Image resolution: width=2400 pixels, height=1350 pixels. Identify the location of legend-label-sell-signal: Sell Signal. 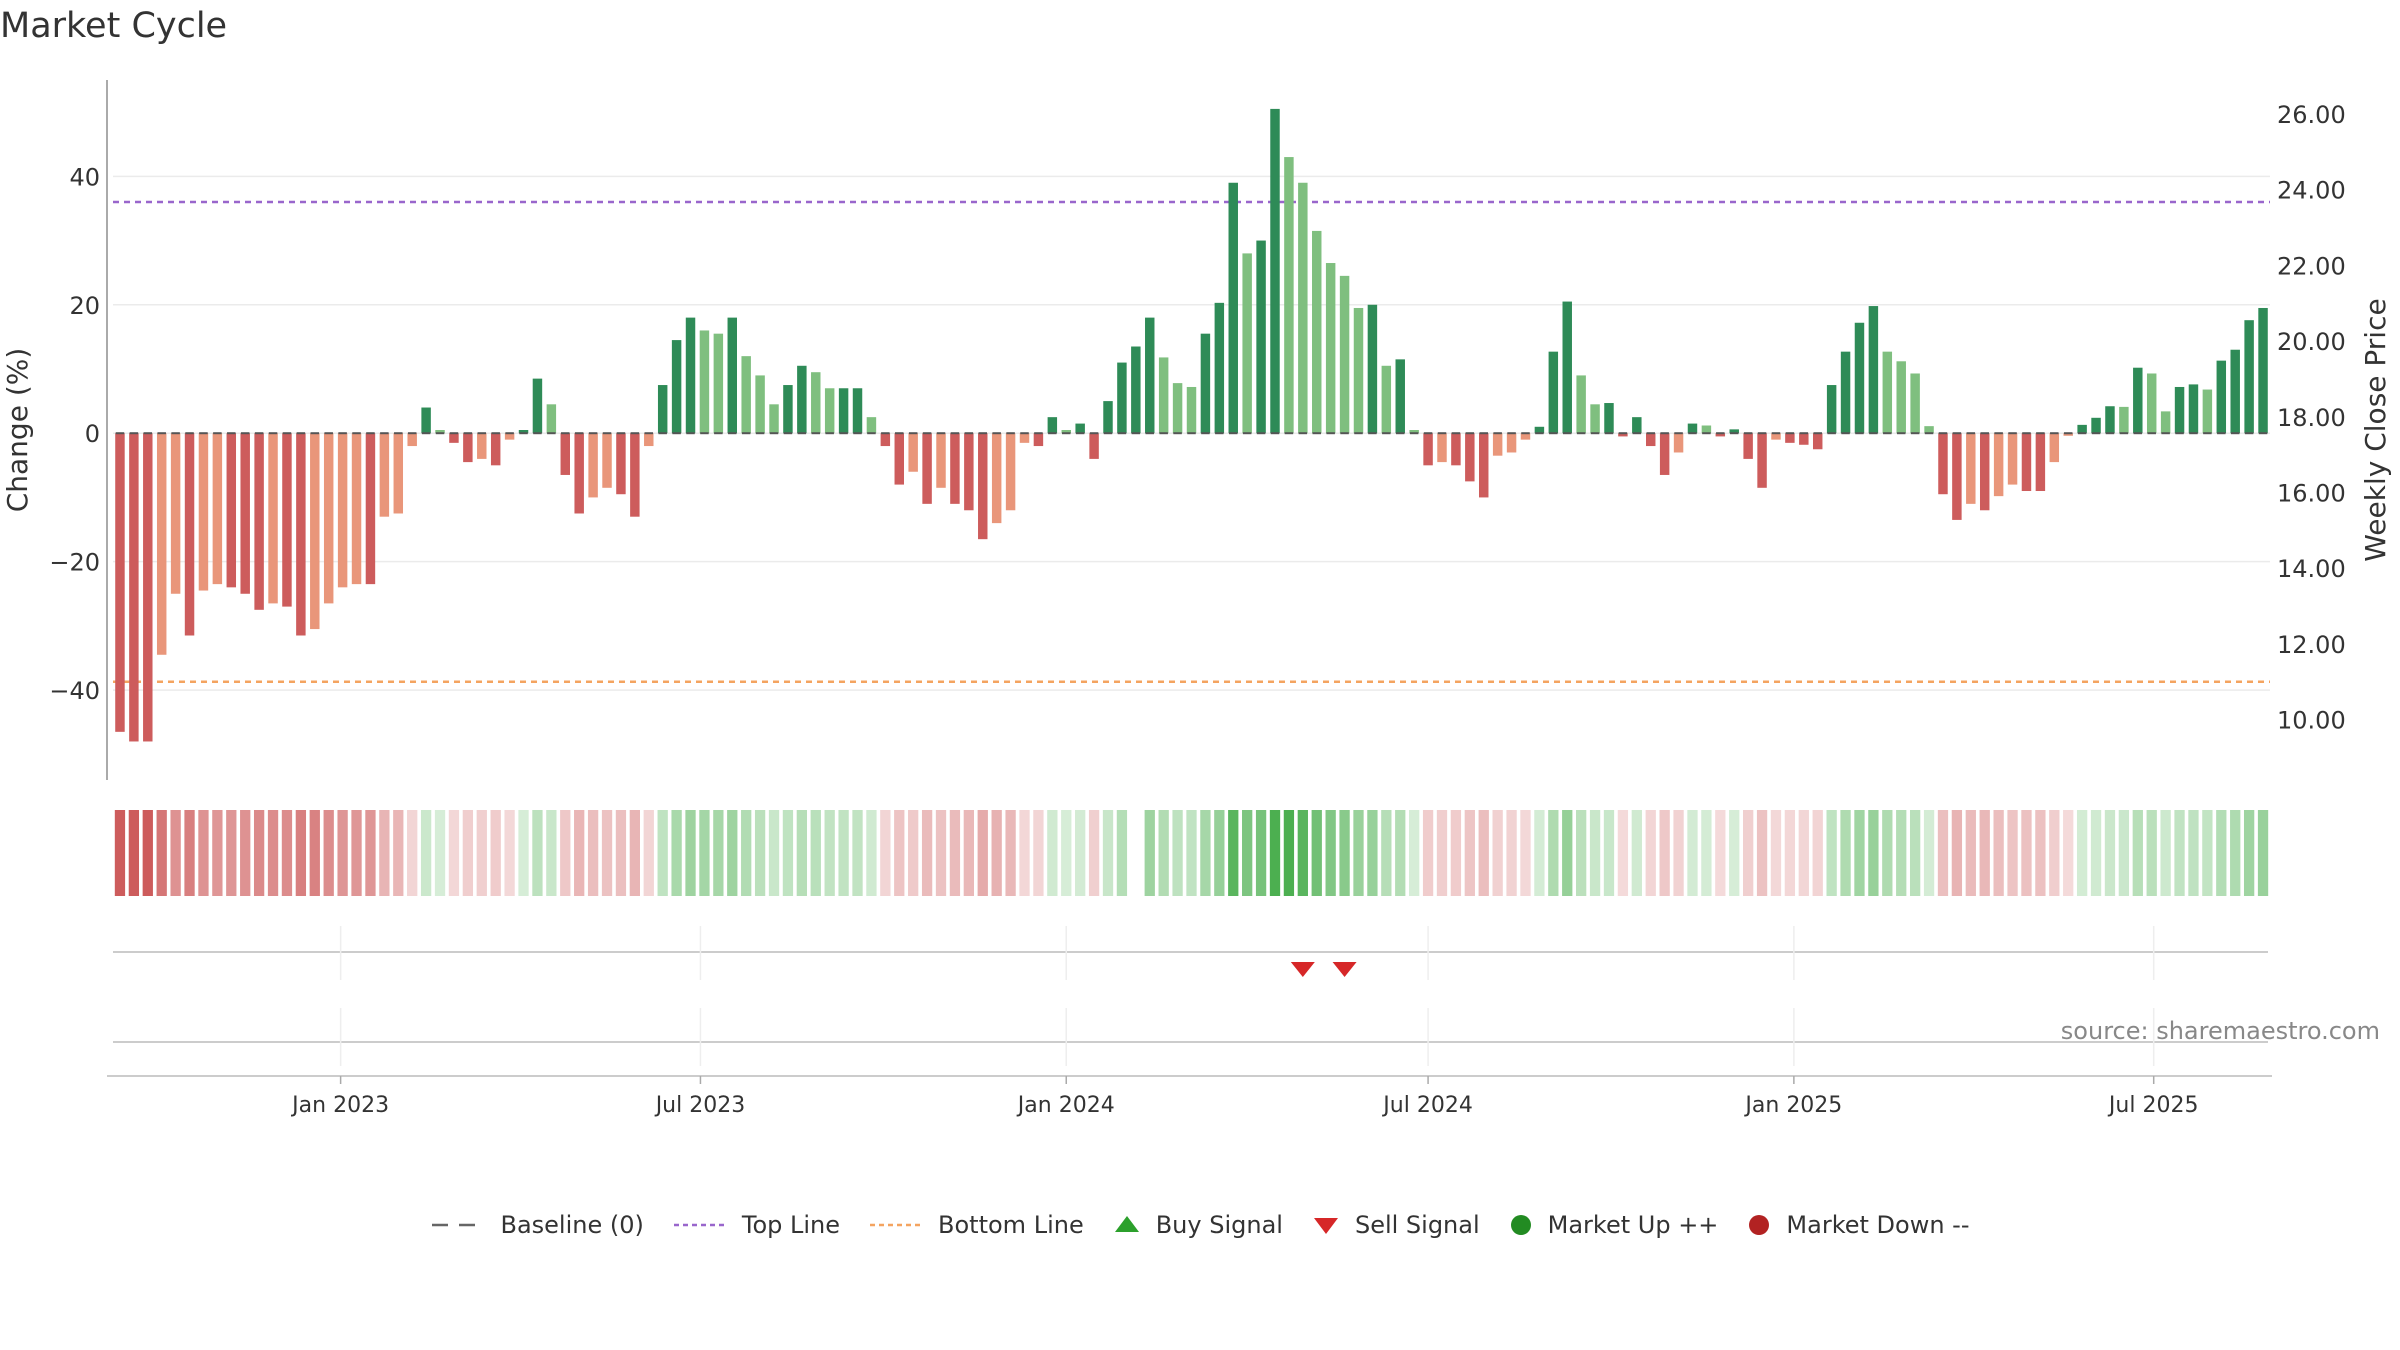
(1417, 1225).